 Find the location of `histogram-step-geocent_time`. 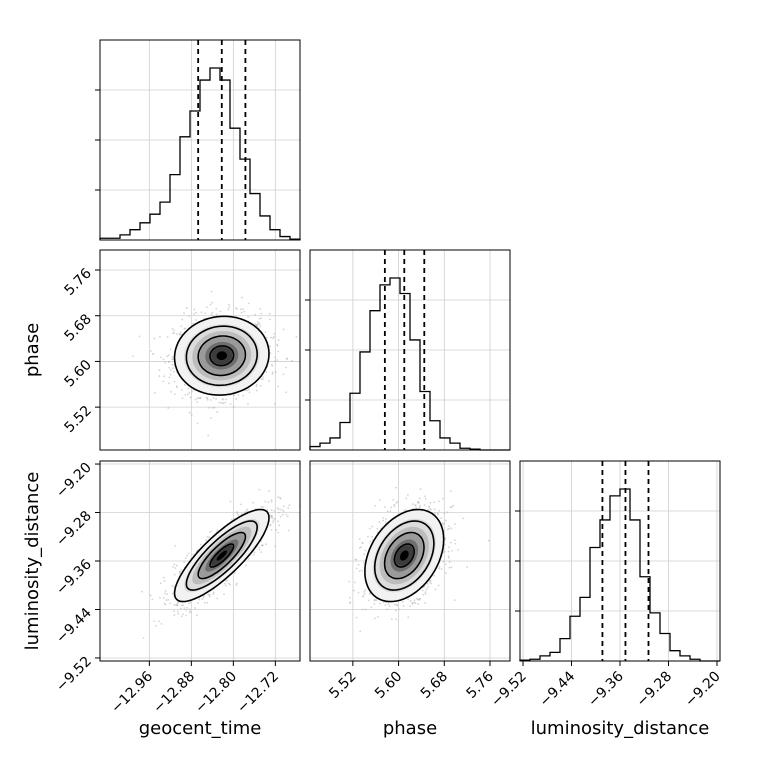

histogram-step-geocent_time is located at coordinates (200, 153).